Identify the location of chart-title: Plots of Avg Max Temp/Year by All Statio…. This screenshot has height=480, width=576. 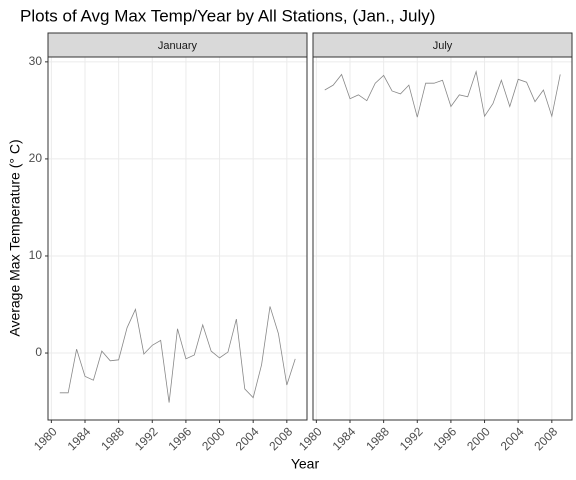
(227, 15).